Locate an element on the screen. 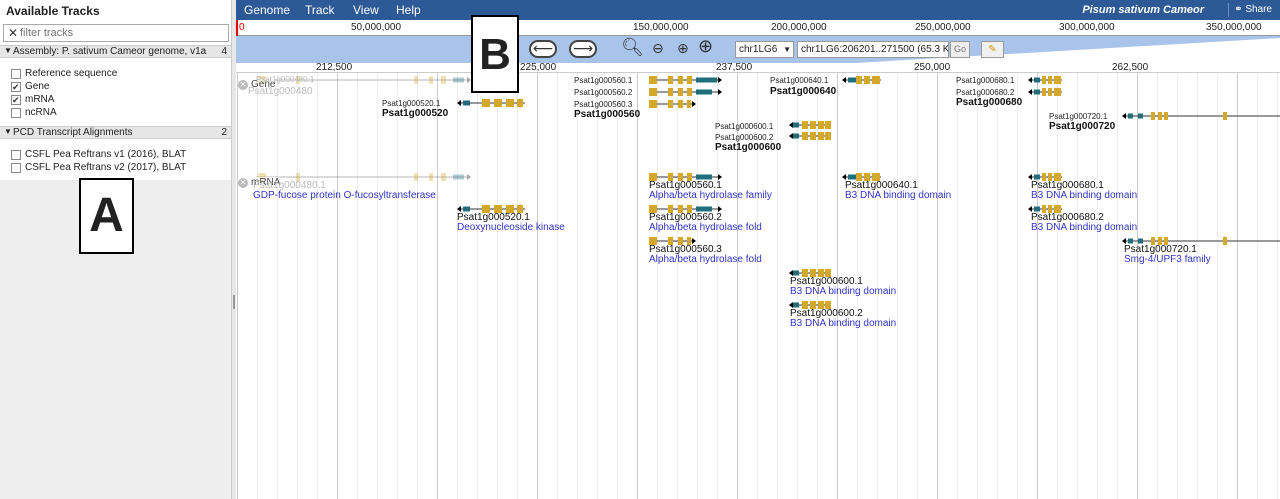  clear-filter-icon: ✕ is located at coordinates (13, 33).